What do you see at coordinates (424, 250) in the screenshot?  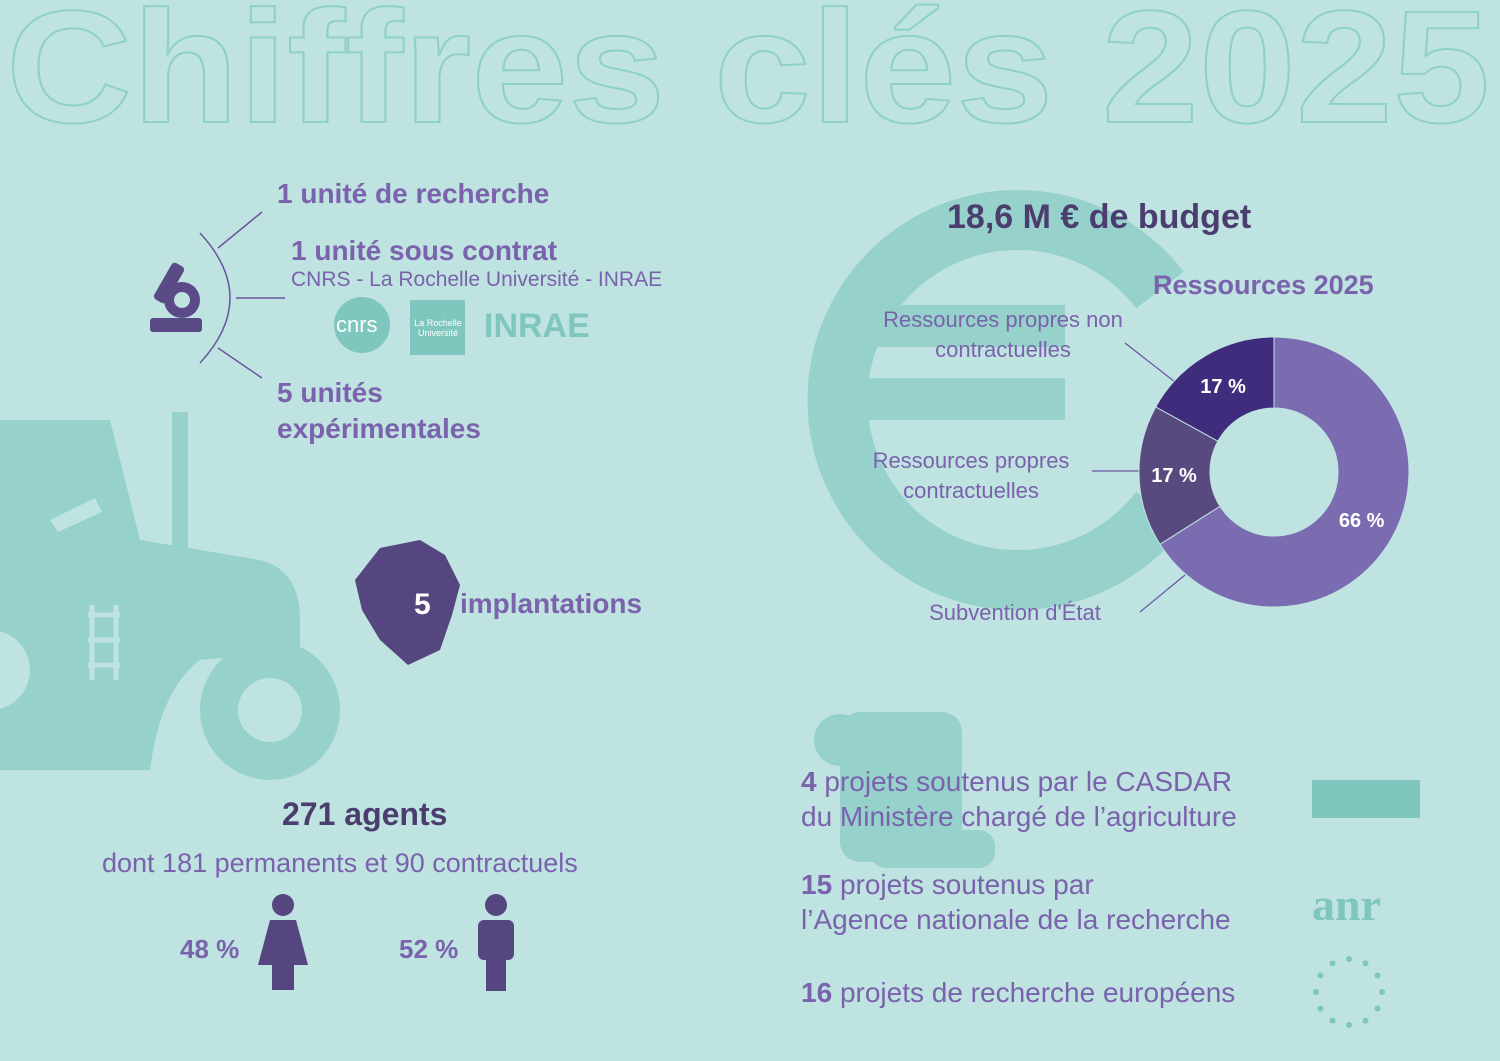 I see `contract-unit: 1 unité sous contrat` at bounding box center [424, 250].